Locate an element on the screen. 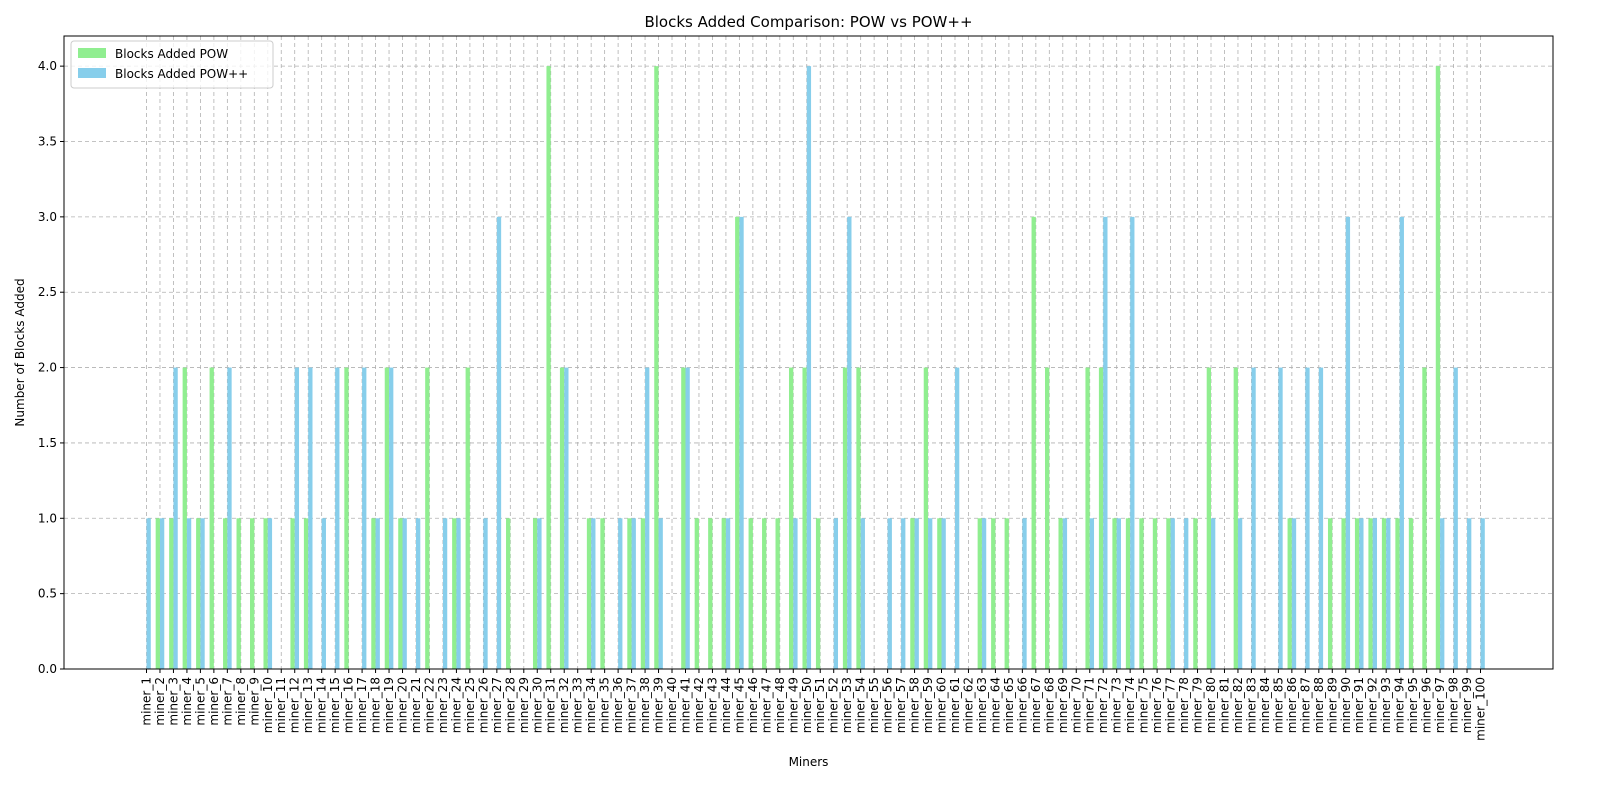 The image size is (1600, 804). legend-label-pow: Blocks Added POW is located at coordinates (171, 54).